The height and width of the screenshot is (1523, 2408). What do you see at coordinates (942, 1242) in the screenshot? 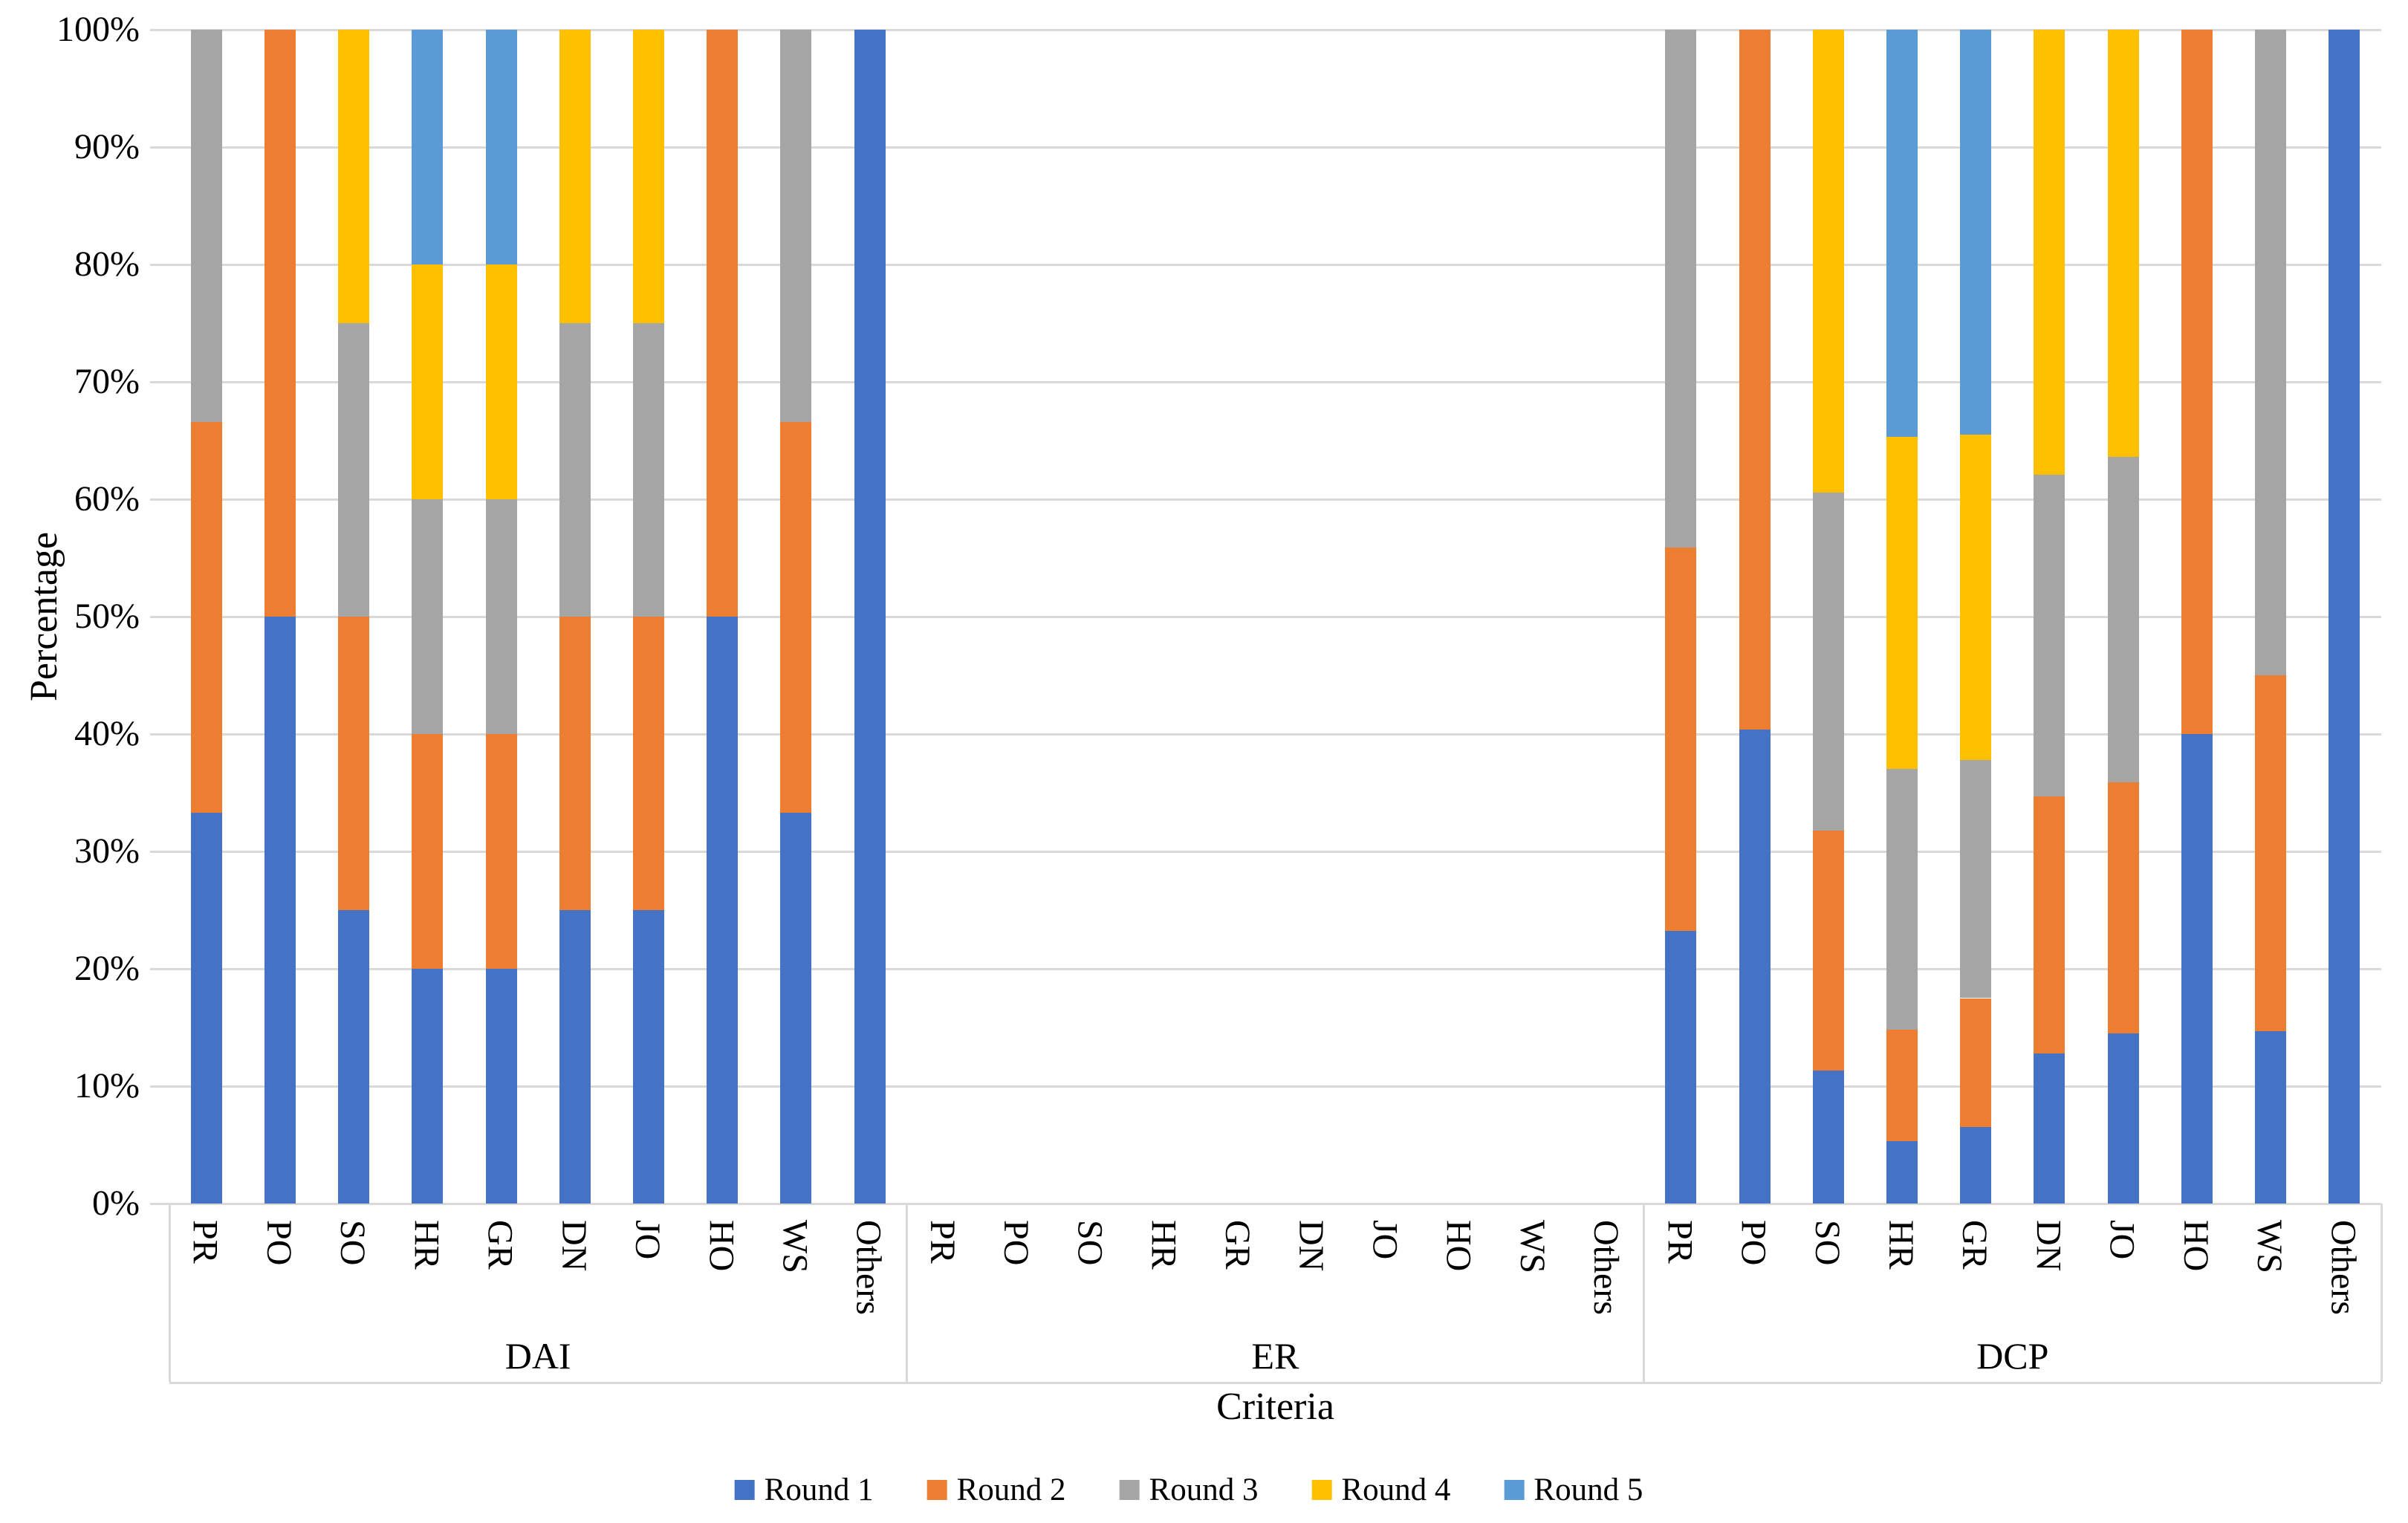
I see `category-label: PR` at bounding box center [942, 1242].